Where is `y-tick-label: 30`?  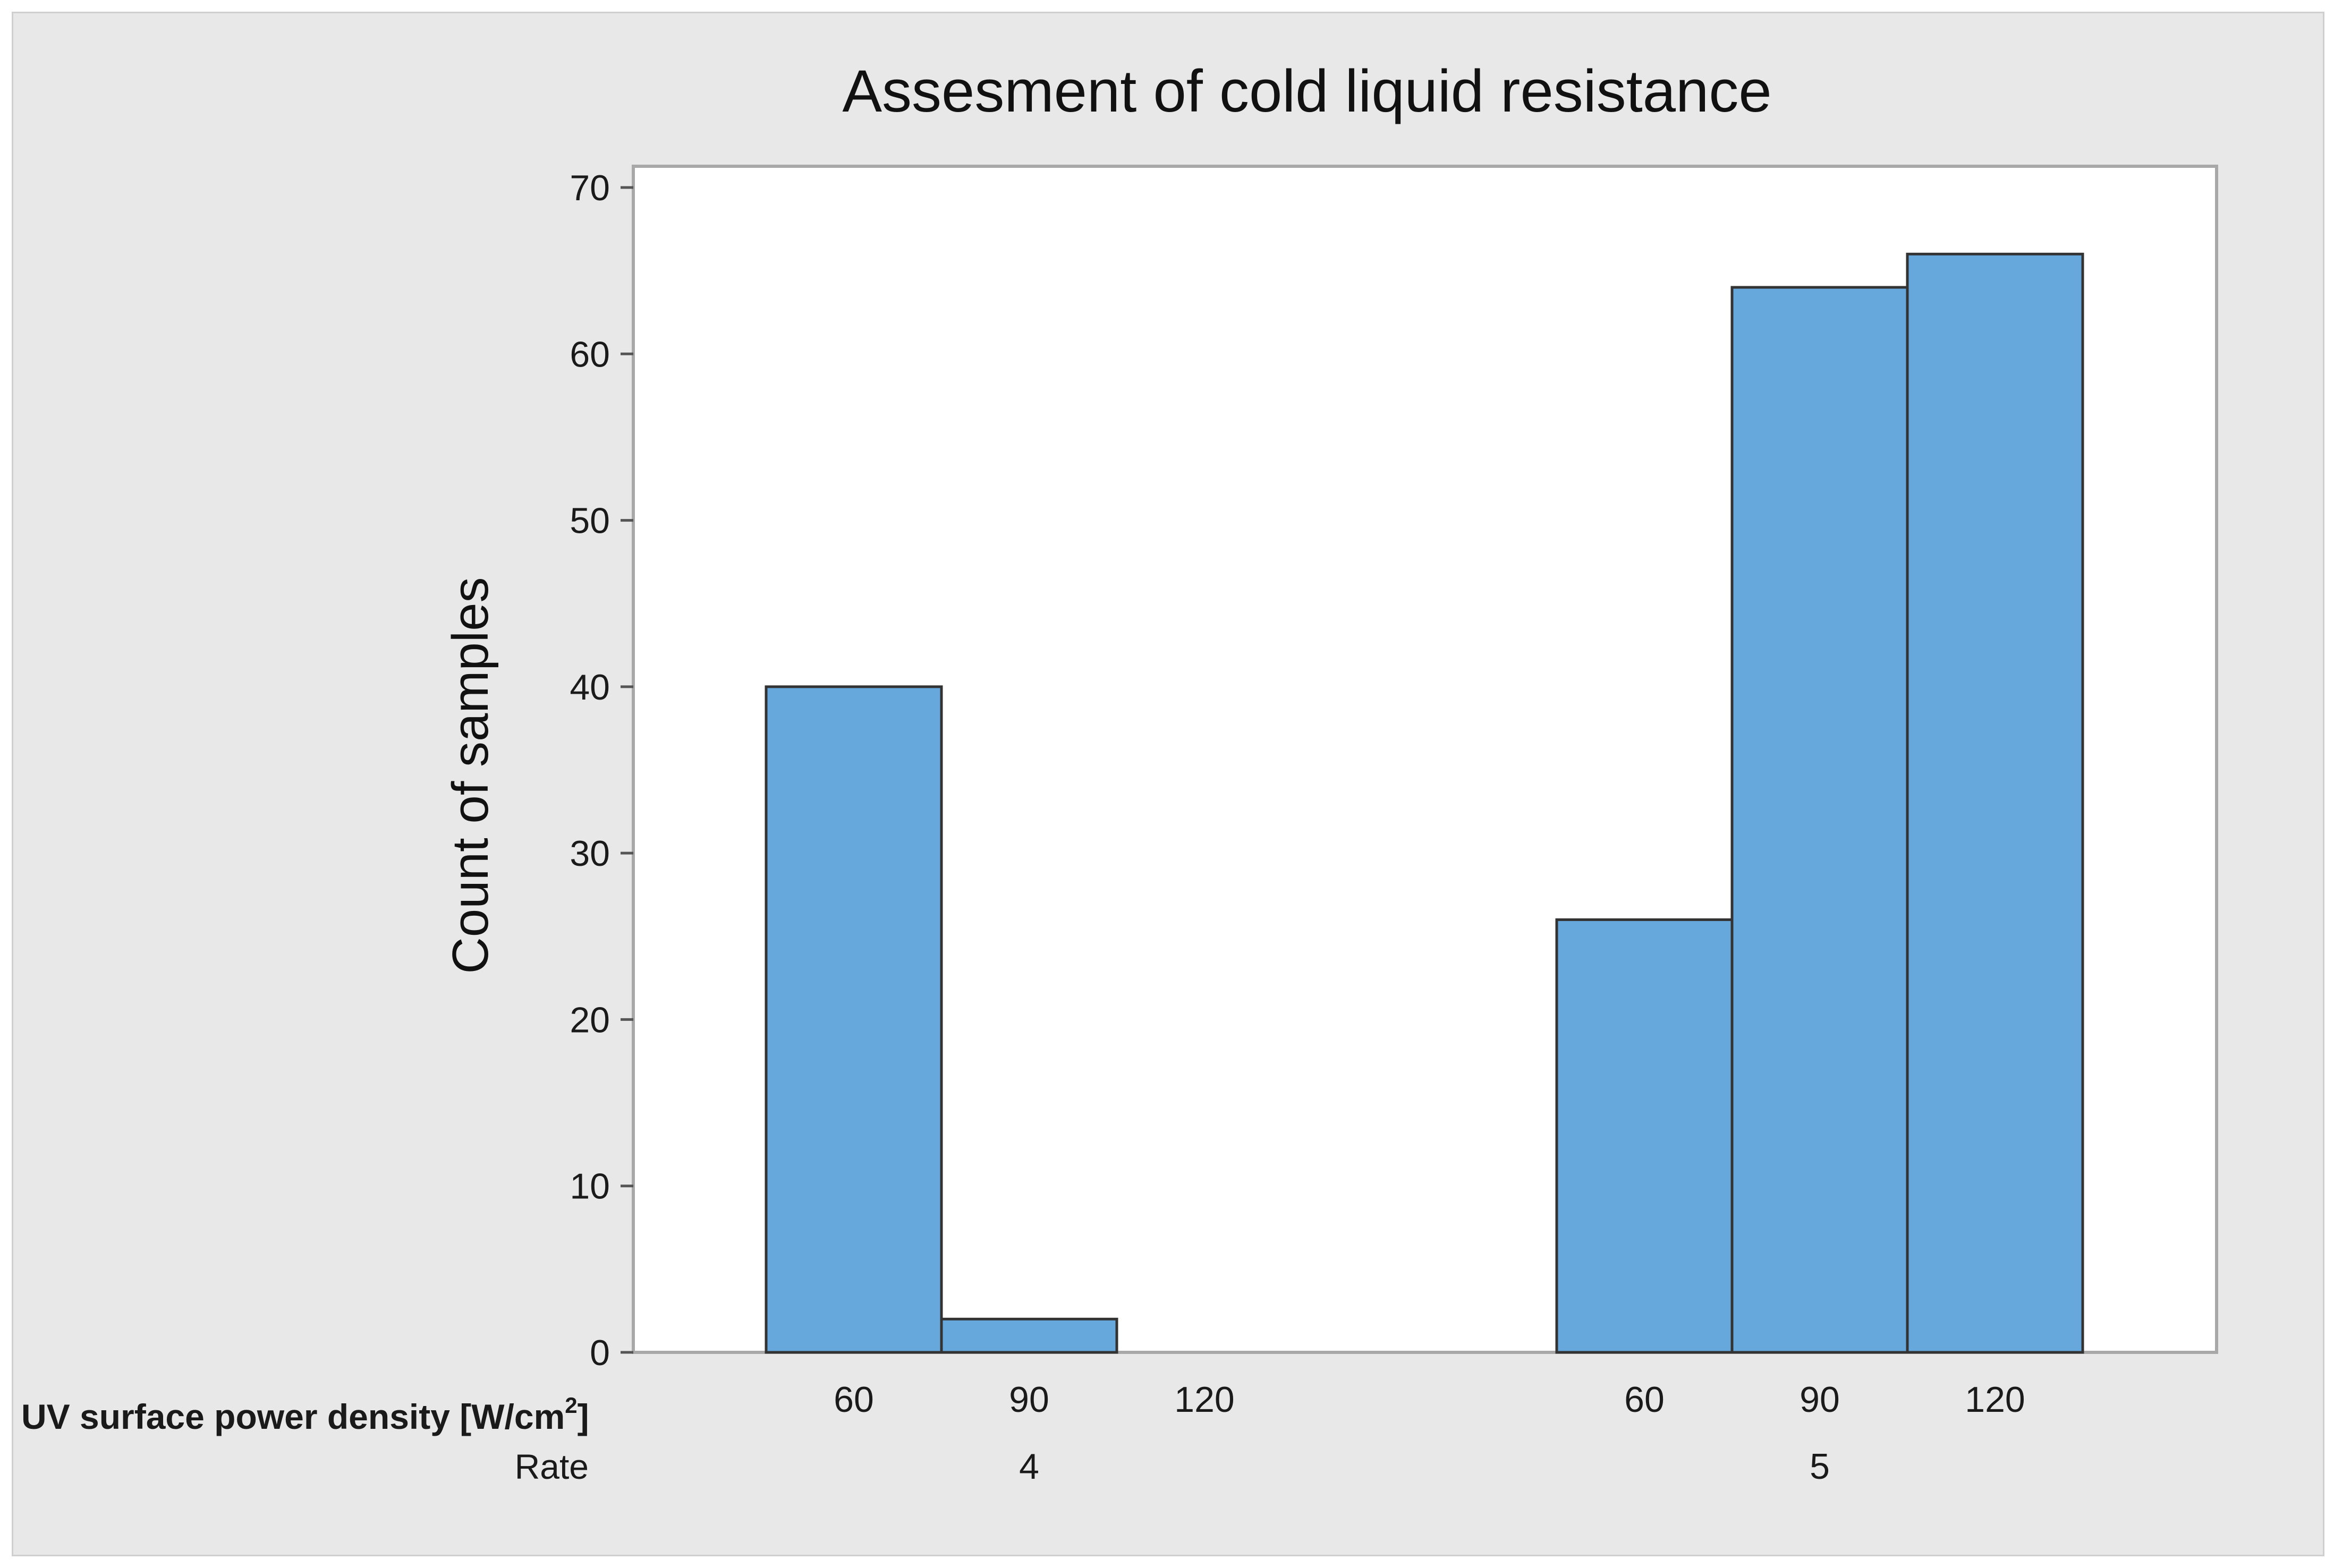 y-tick-label: 30 is located at coordinates (590, 854).